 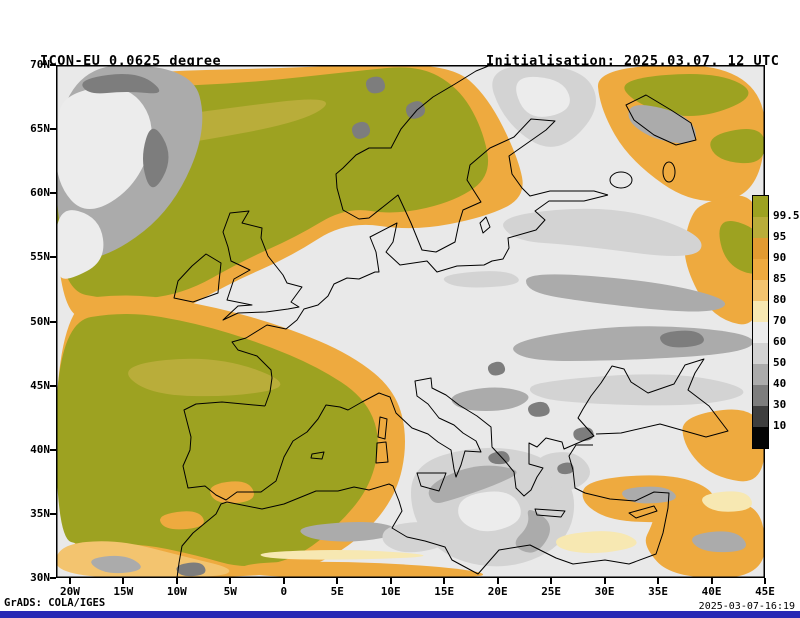 What do you see at coordinates (176, 591) in the screenshot?
I see `lon-tick-label: 10W` at bounding box center [176, 591].